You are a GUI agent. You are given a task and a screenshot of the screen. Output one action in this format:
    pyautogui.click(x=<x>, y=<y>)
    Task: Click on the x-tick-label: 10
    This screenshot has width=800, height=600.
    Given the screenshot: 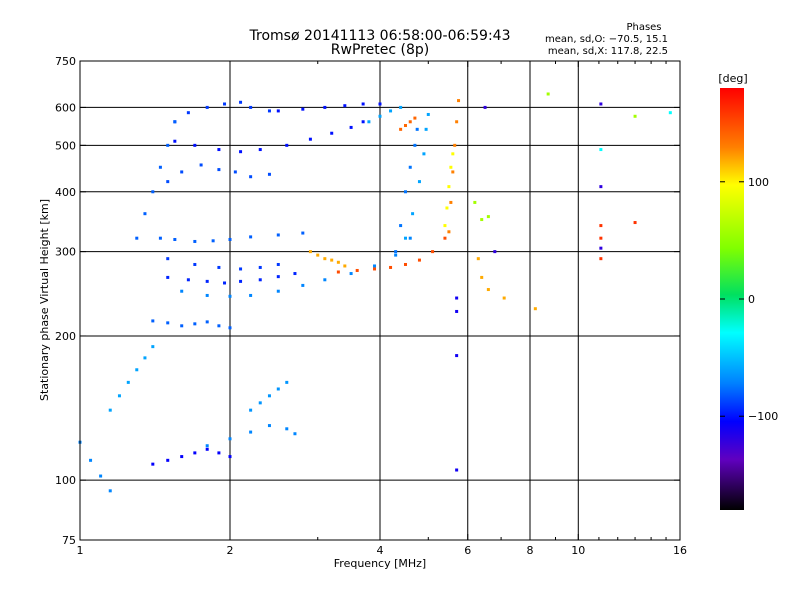 What is the action you would take?
    pyautogui.click(x=578, y=550)
    